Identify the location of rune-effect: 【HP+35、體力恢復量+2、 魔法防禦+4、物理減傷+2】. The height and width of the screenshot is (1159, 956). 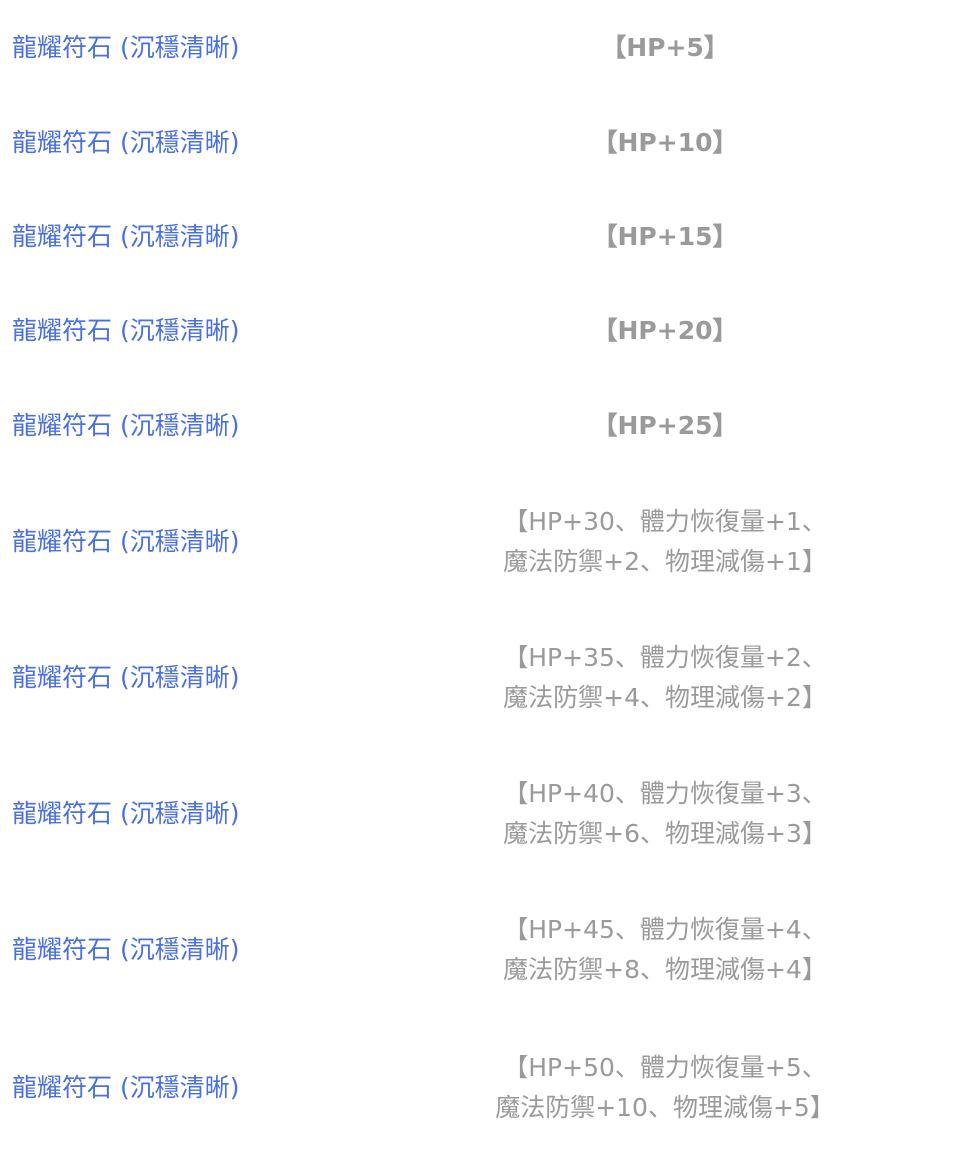
(665, 678).